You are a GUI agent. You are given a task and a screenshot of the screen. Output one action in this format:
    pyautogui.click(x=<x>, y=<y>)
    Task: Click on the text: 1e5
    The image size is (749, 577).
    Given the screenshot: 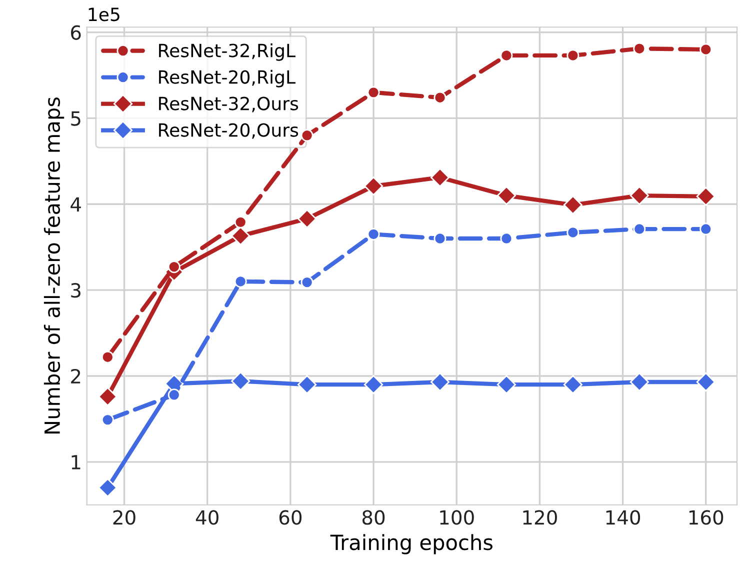 What is the action you would take?
    pyautogui.click(x=104, y=15)
    